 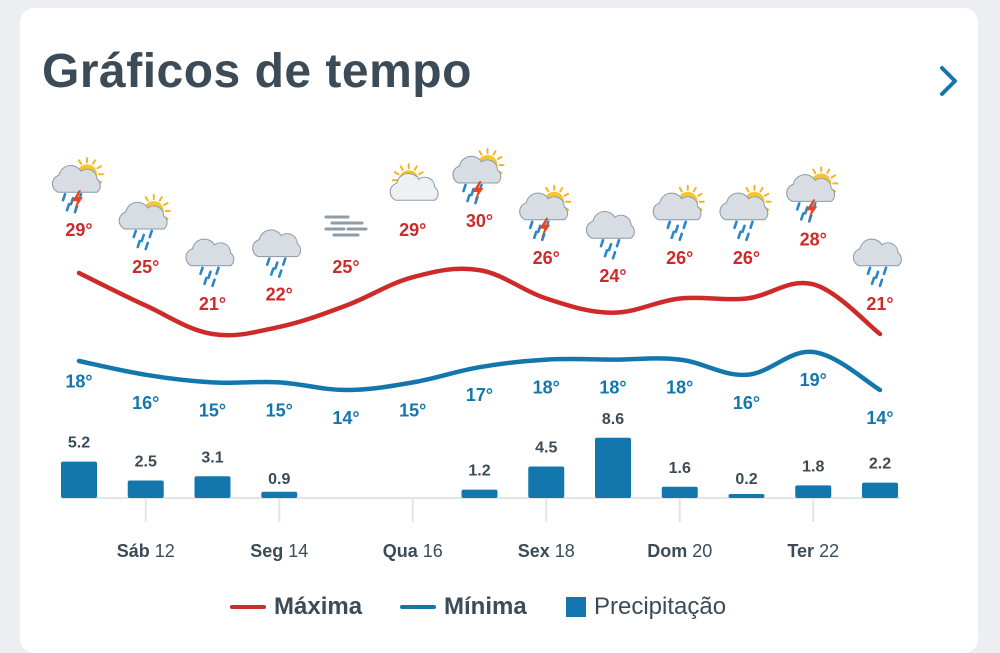 I want to click on precip-label: 4.5, so click(x=546, y=448).